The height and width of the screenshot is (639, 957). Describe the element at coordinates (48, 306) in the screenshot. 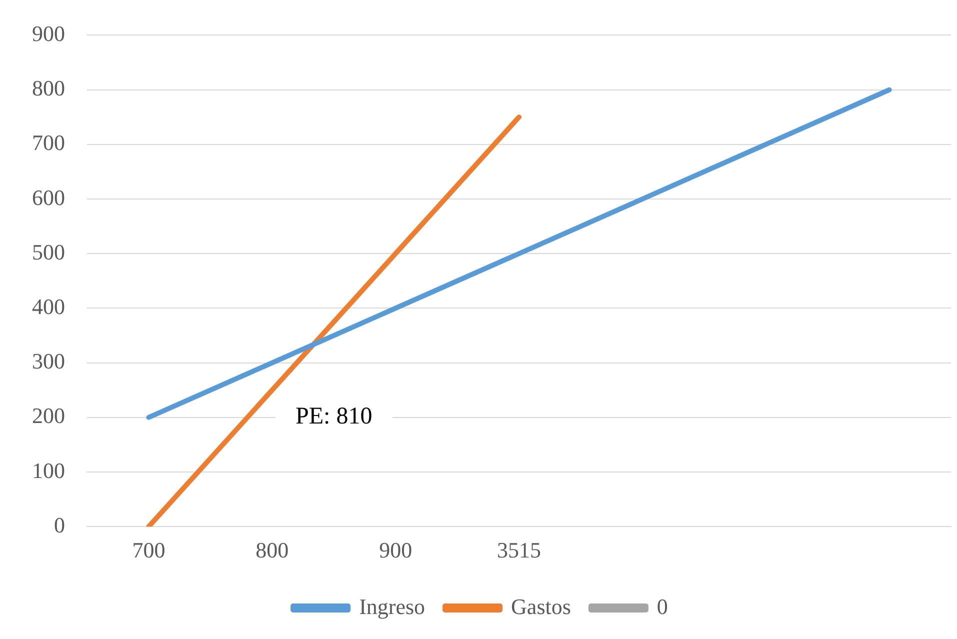

I see `y-tick-label: 400` at that location.